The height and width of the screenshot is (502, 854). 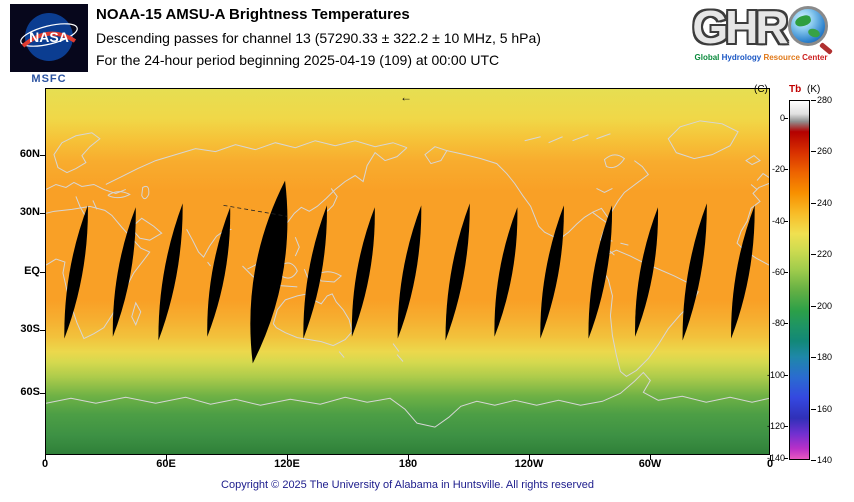 What do you see at coordinates (825, 408) in the screenshot?
I see `colorbar-tick-label-k: 160` at bounding box center [825, 408].